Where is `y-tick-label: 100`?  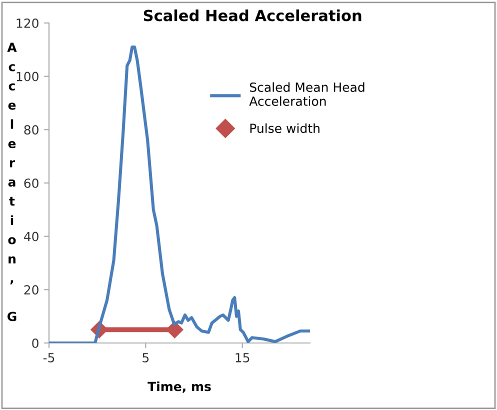
y-tick-label: 100 is located at coordinates (27, 77).